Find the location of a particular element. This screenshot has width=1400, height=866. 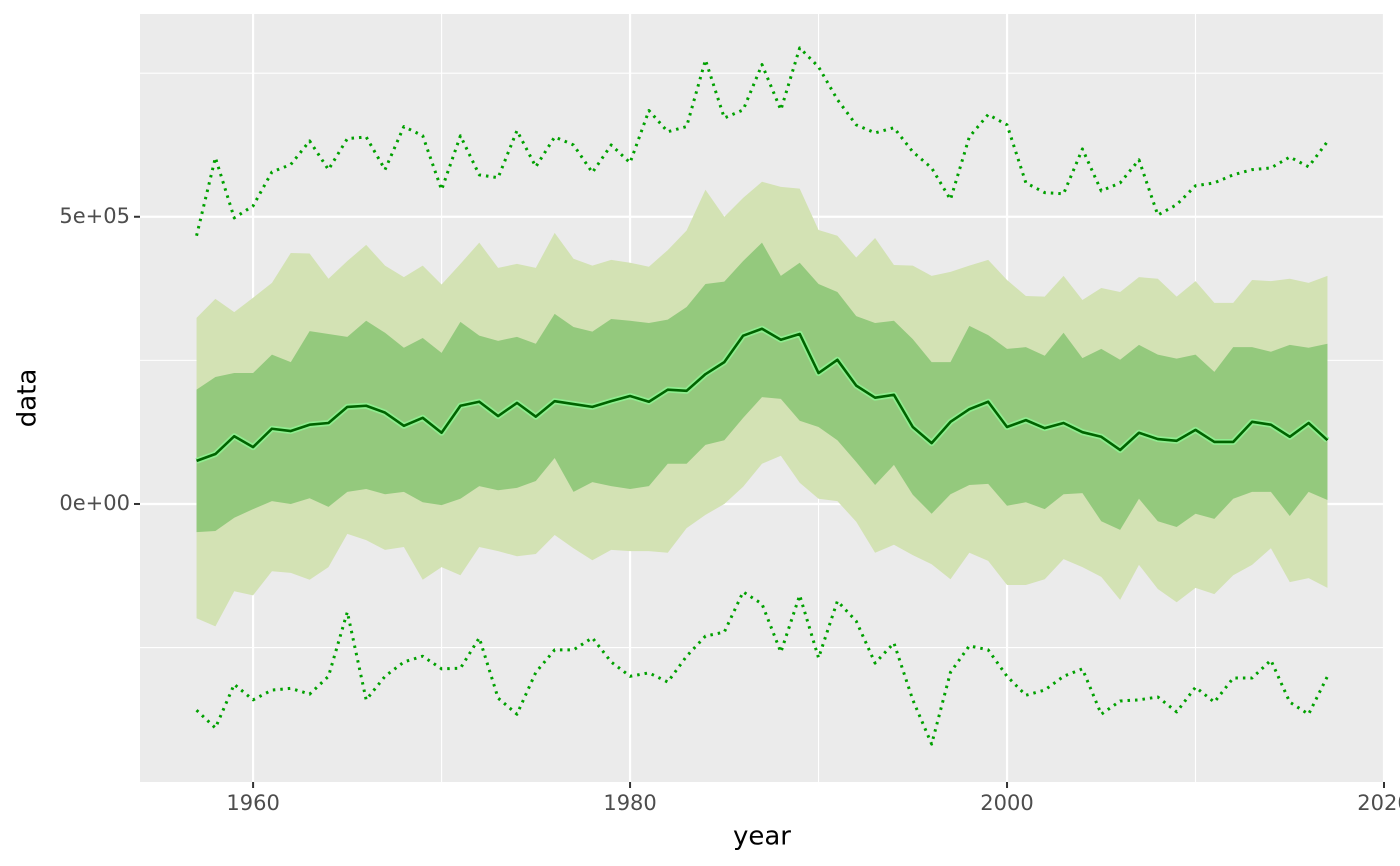

x-tick-label: 1960 is located at coordinates (252, 803).